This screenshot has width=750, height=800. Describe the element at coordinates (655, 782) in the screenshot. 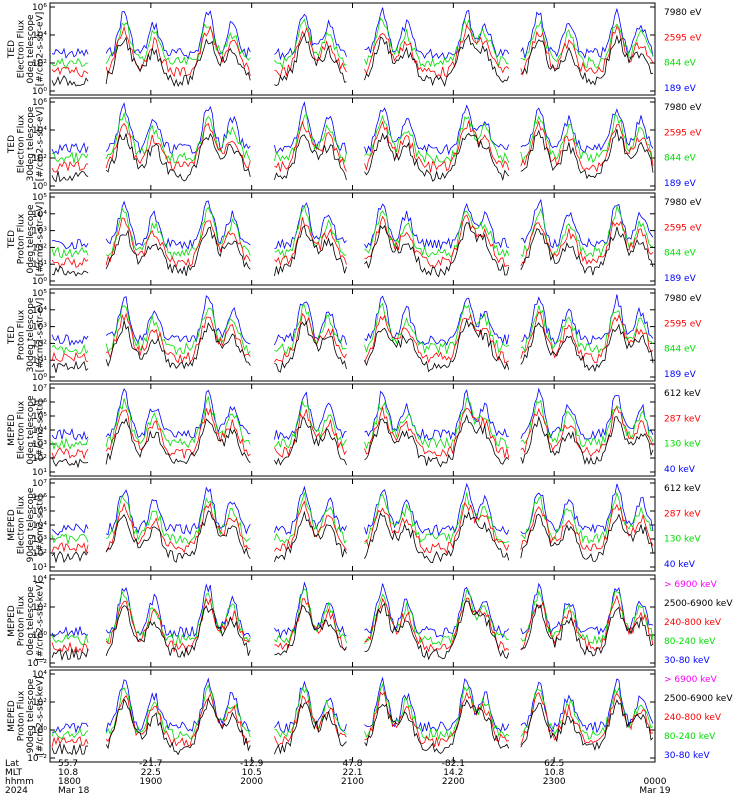

I see `footer-value: 0000` at that location.